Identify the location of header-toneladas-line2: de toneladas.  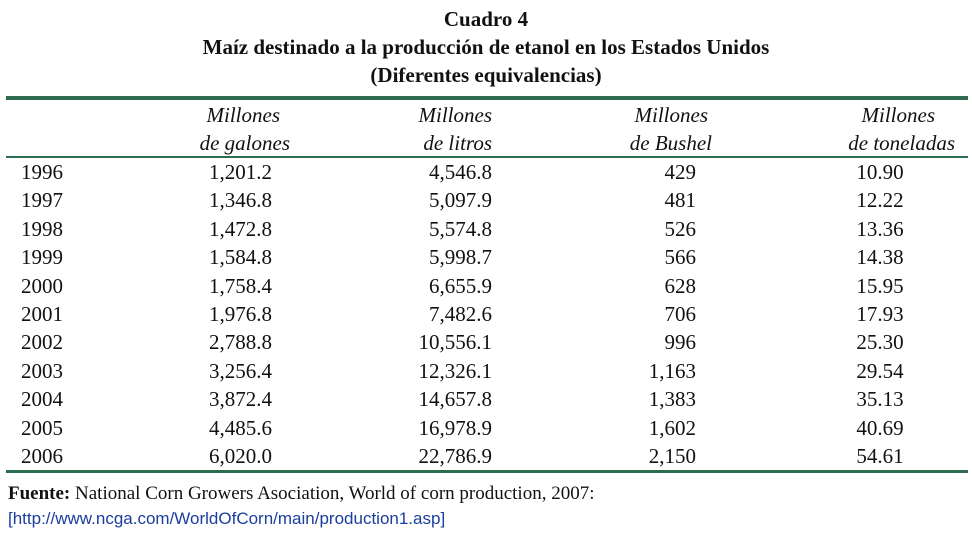
(901, 143).